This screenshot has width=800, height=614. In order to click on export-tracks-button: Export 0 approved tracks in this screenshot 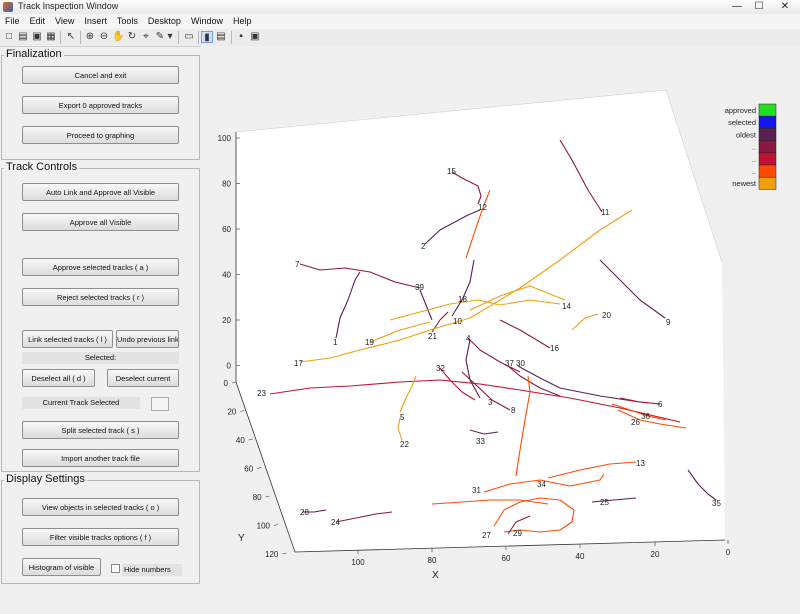, I will do `click(100, 105)`.